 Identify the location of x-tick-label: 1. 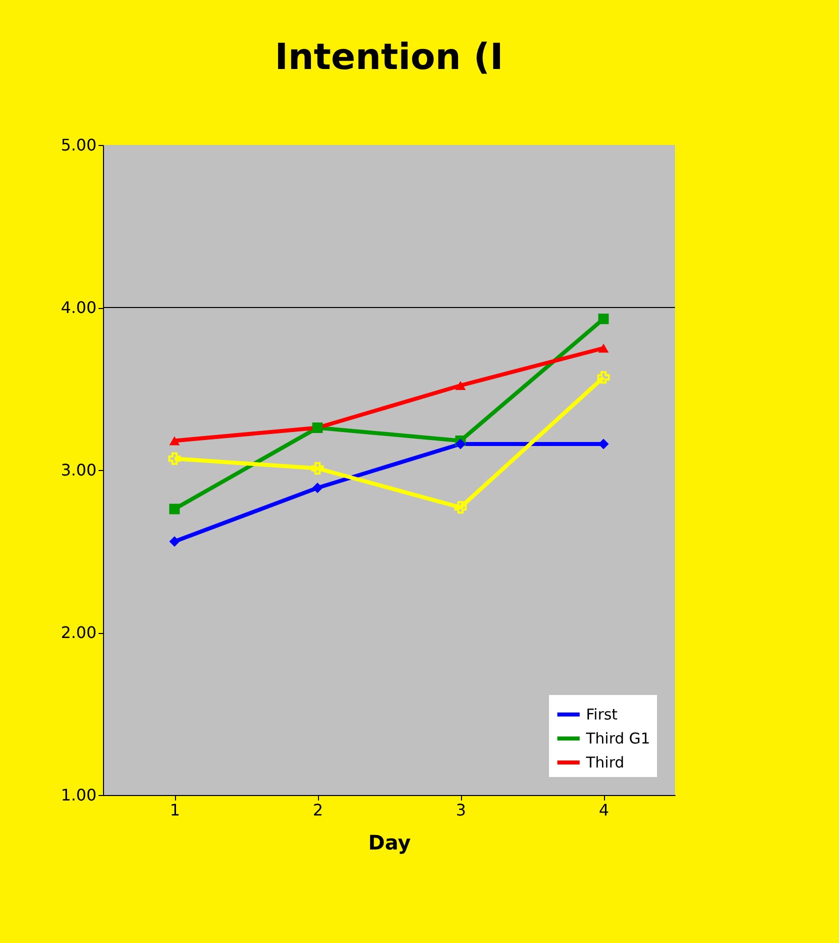
(175, 810).